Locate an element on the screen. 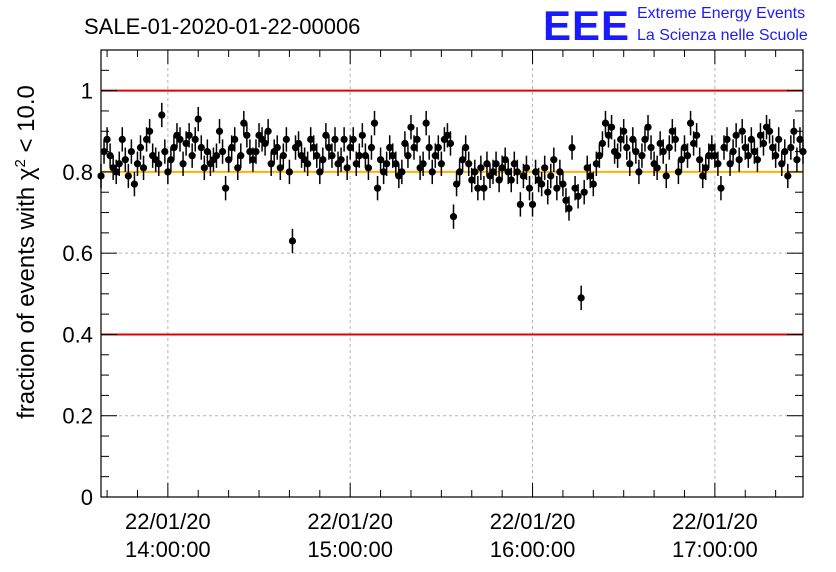  y-tick-label: 0 is located at coordinates (87, 497).